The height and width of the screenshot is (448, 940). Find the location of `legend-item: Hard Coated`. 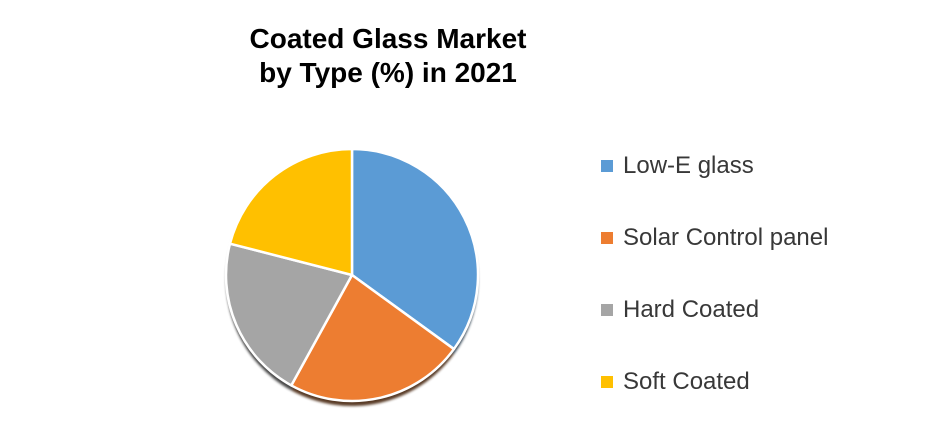

legend-item: Hard Coated is located at coordinates (714, 310).